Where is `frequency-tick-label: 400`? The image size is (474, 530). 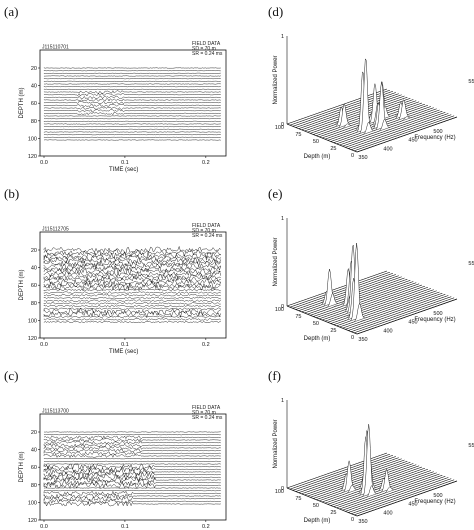
frequency-tick-label: 400 is located at coordinates (387, 331).